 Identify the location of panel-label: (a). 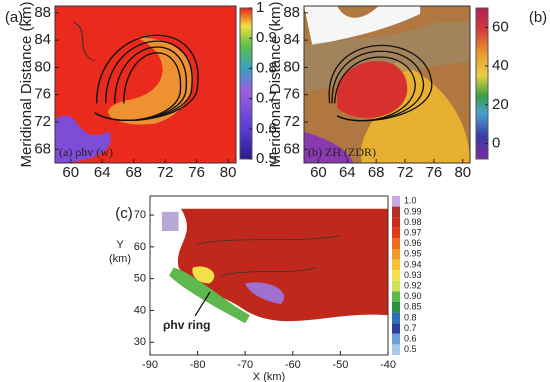
(14, 17).